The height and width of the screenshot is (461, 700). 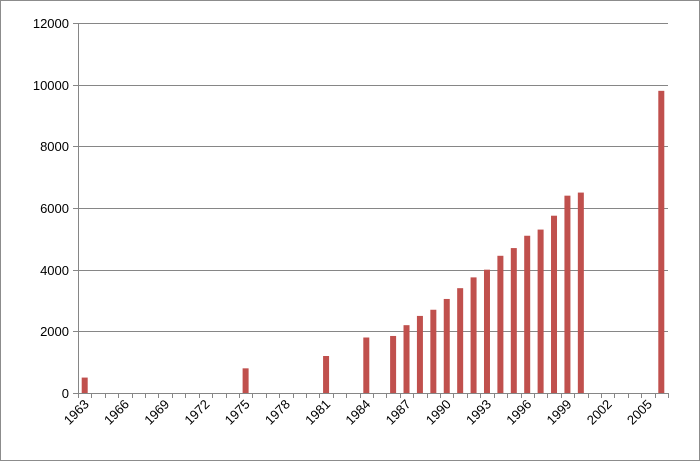 What do you see at coordinates (398, 412) in the screenshot?
I see `x-tick-label: 1987` at bounding box center [398, 412].